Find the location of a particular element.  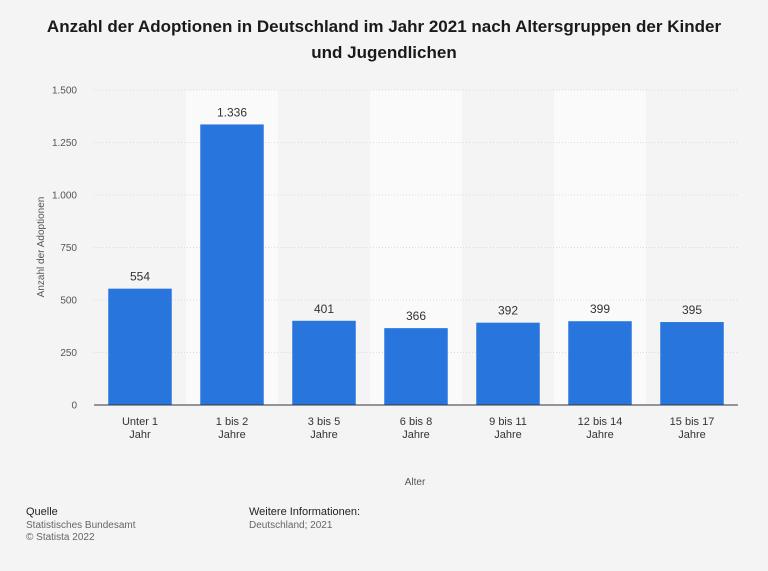

x-tick-label: Unter 1 is located at coordinates (140, 422).